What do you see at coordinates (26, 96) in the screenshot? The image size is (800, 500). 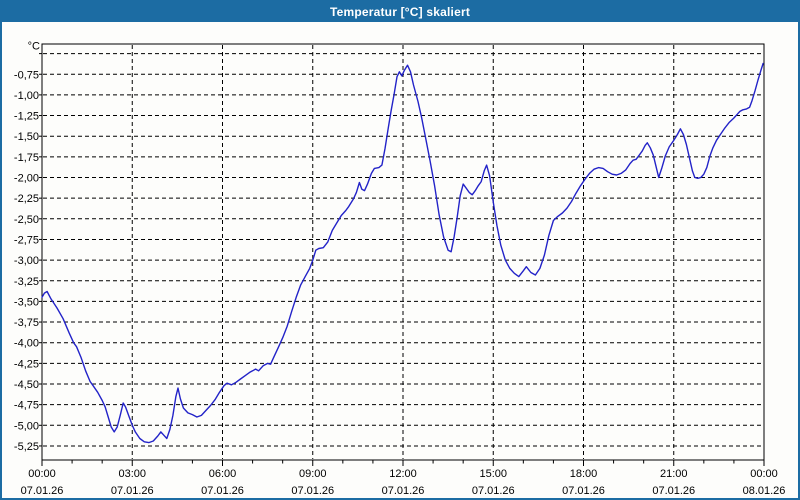 I see `y-axis-tick-label: -1,00` at bounding box center [26, 96].